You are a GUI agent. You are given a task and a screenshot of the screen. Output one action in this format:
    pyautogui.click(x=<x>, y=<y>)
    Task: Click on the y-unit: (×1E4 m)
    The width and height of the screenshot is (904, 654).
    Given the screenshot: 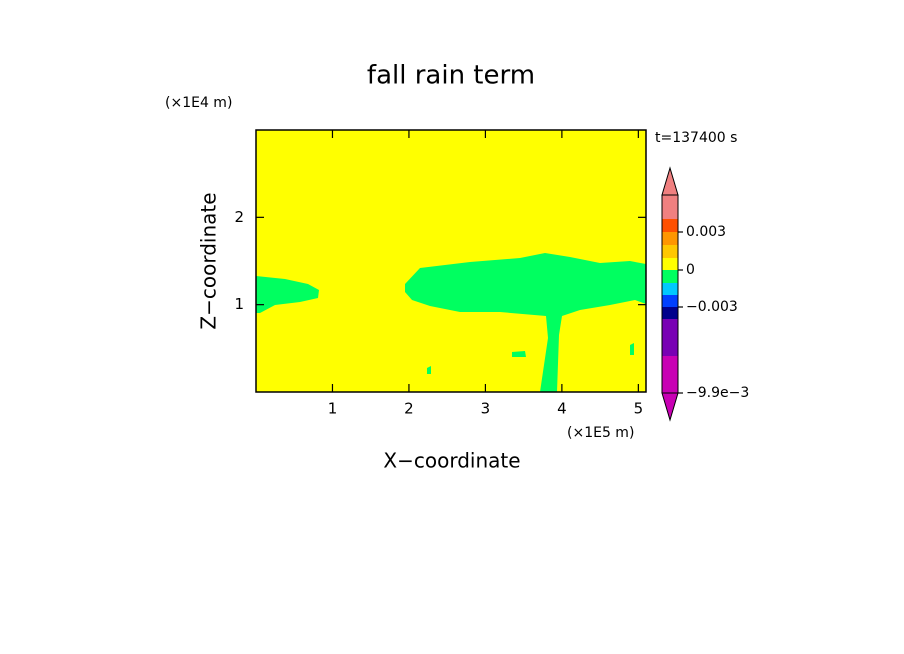 What is the action you would take?
    pyautogui.click(x=198, y=103)
    